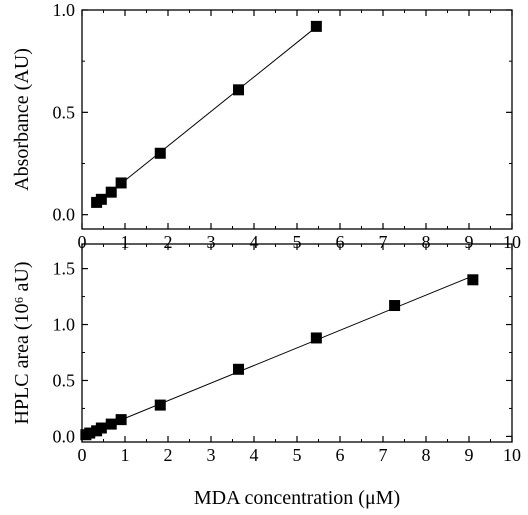 The image size is (528, 515). Describe the element at coordinates (22, 119) in the screenshot. I see `y-axis-title: Absorbance (AU)` at that location.